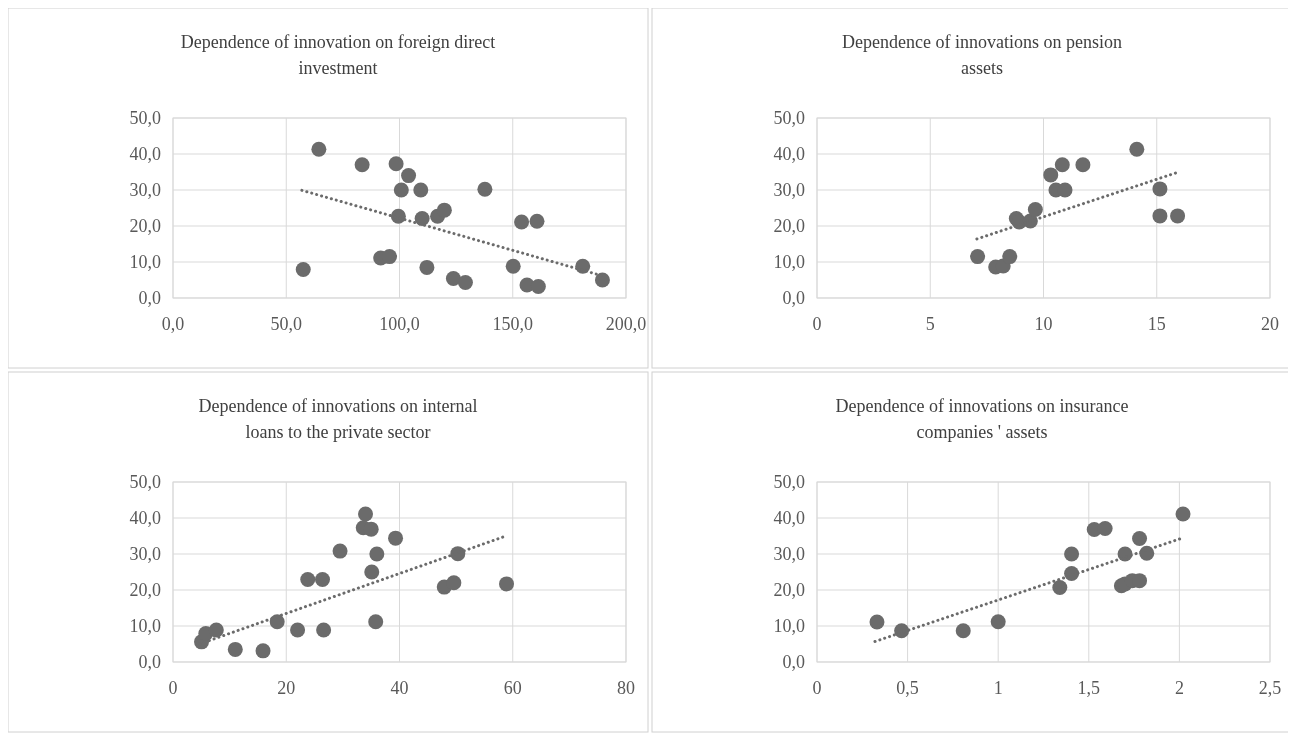  I want to click on chart-title: Dependence of innovations on internal loans to the private sector, so click(338, 419).